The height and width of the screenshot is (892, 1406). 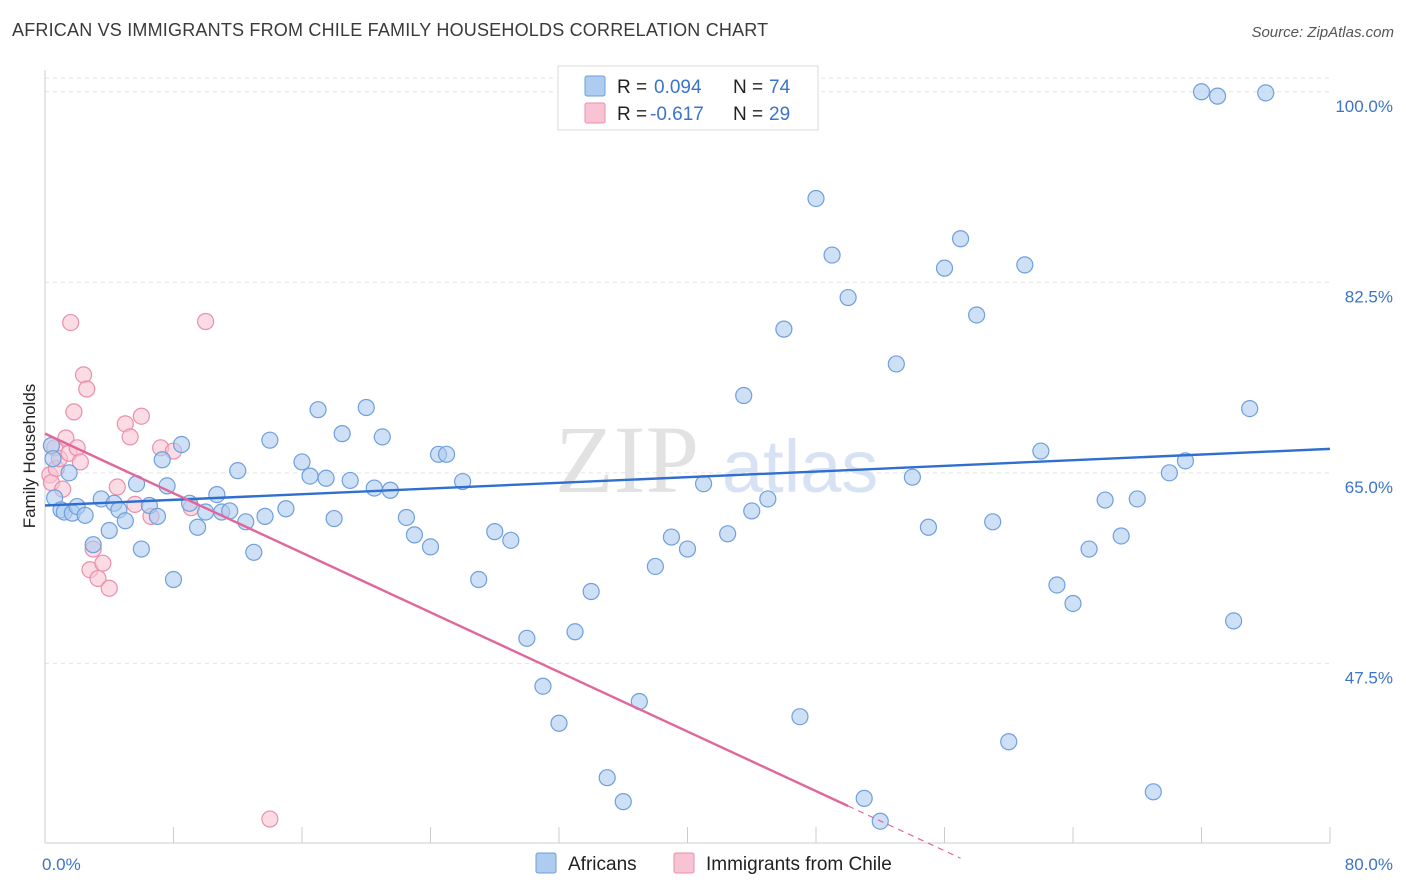 I want to click on y-tick-label: 47.5%, so click(x=1369, y=677).